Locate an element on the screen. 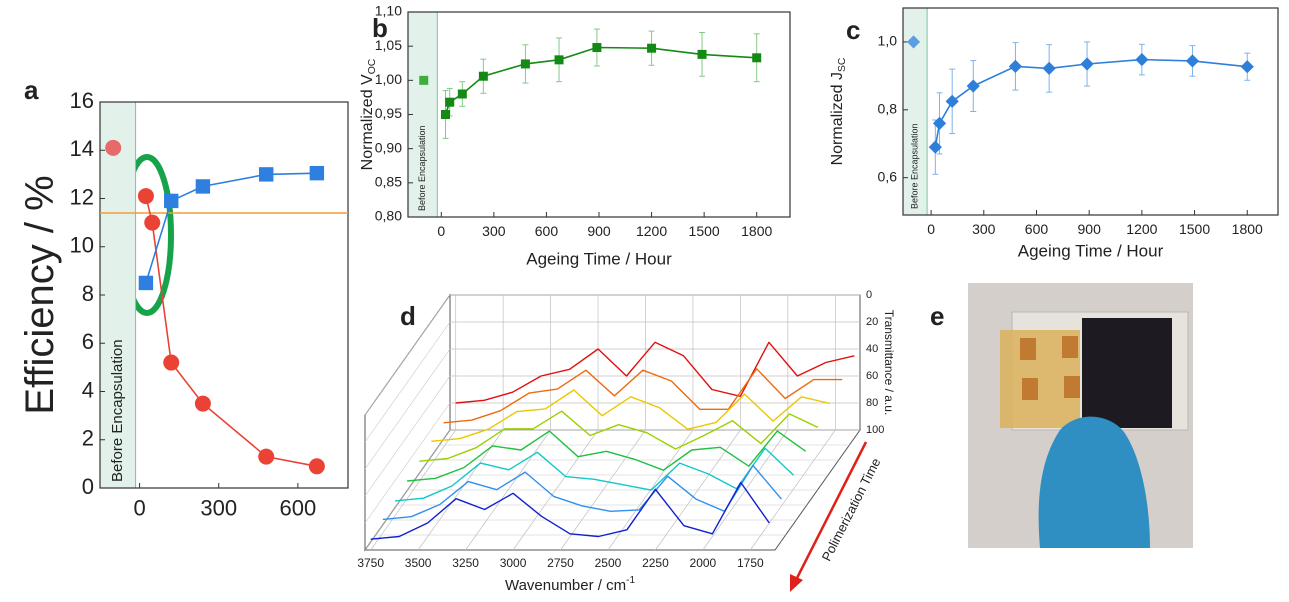  annotation: Before Encapsulation is located at coordinates (914, 166).